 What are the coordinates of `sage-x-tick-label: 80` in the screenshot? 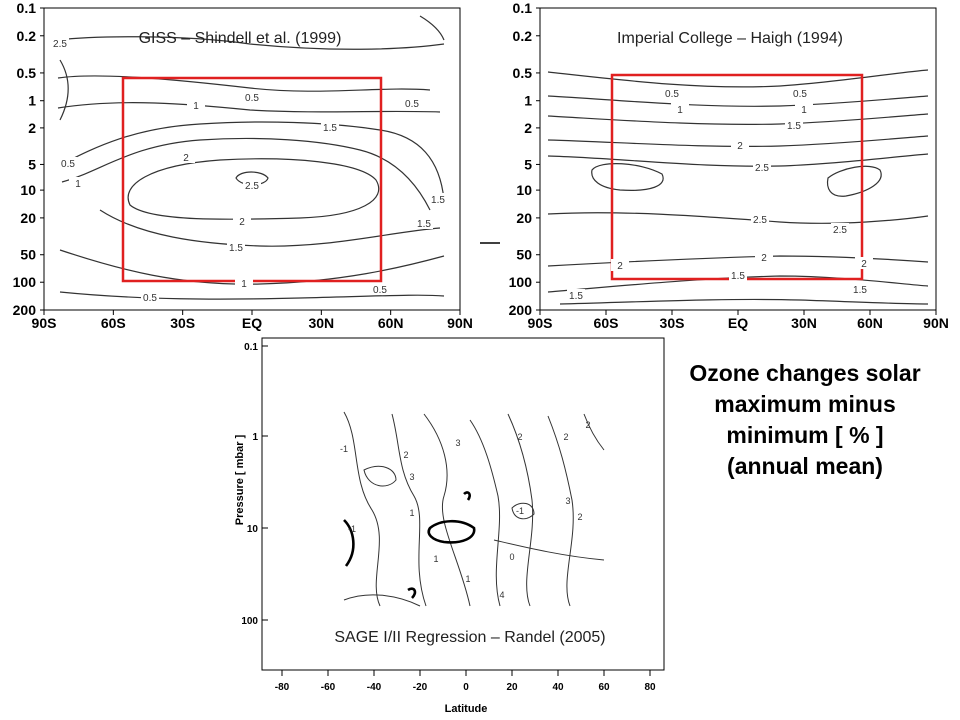 It's located at (650, 687).